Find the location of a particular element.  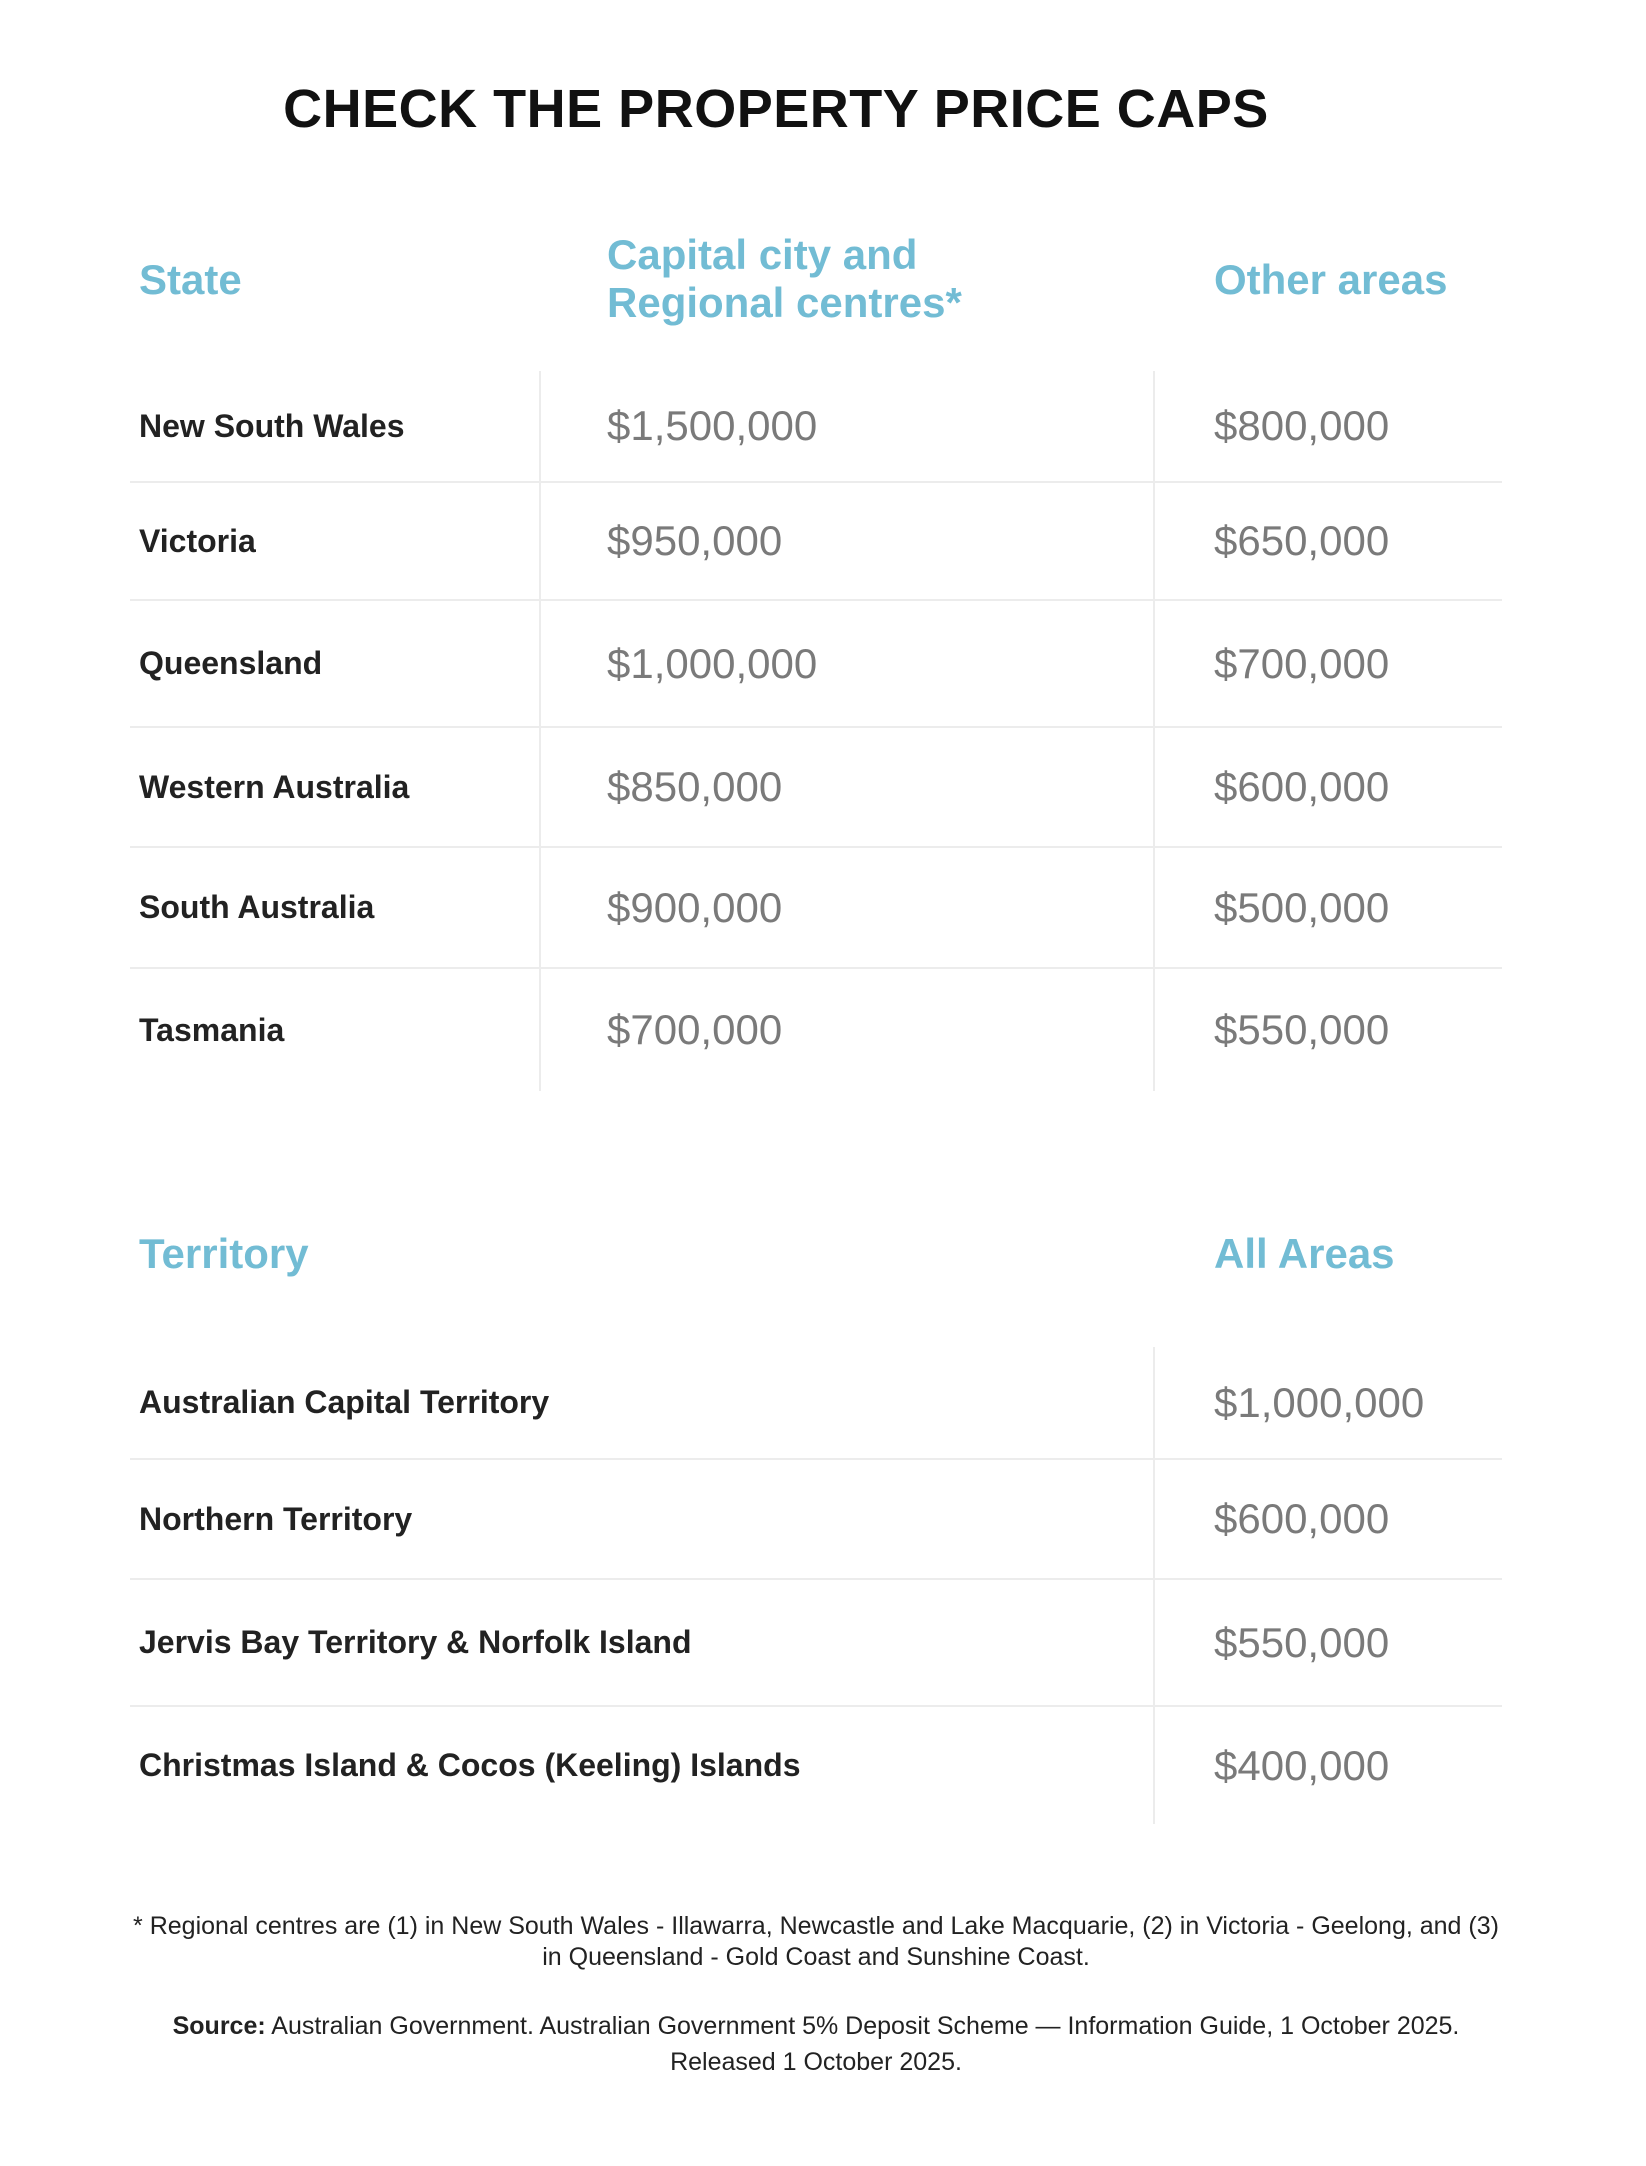

header-territory: Territory is located at coordinates (224, 1253).